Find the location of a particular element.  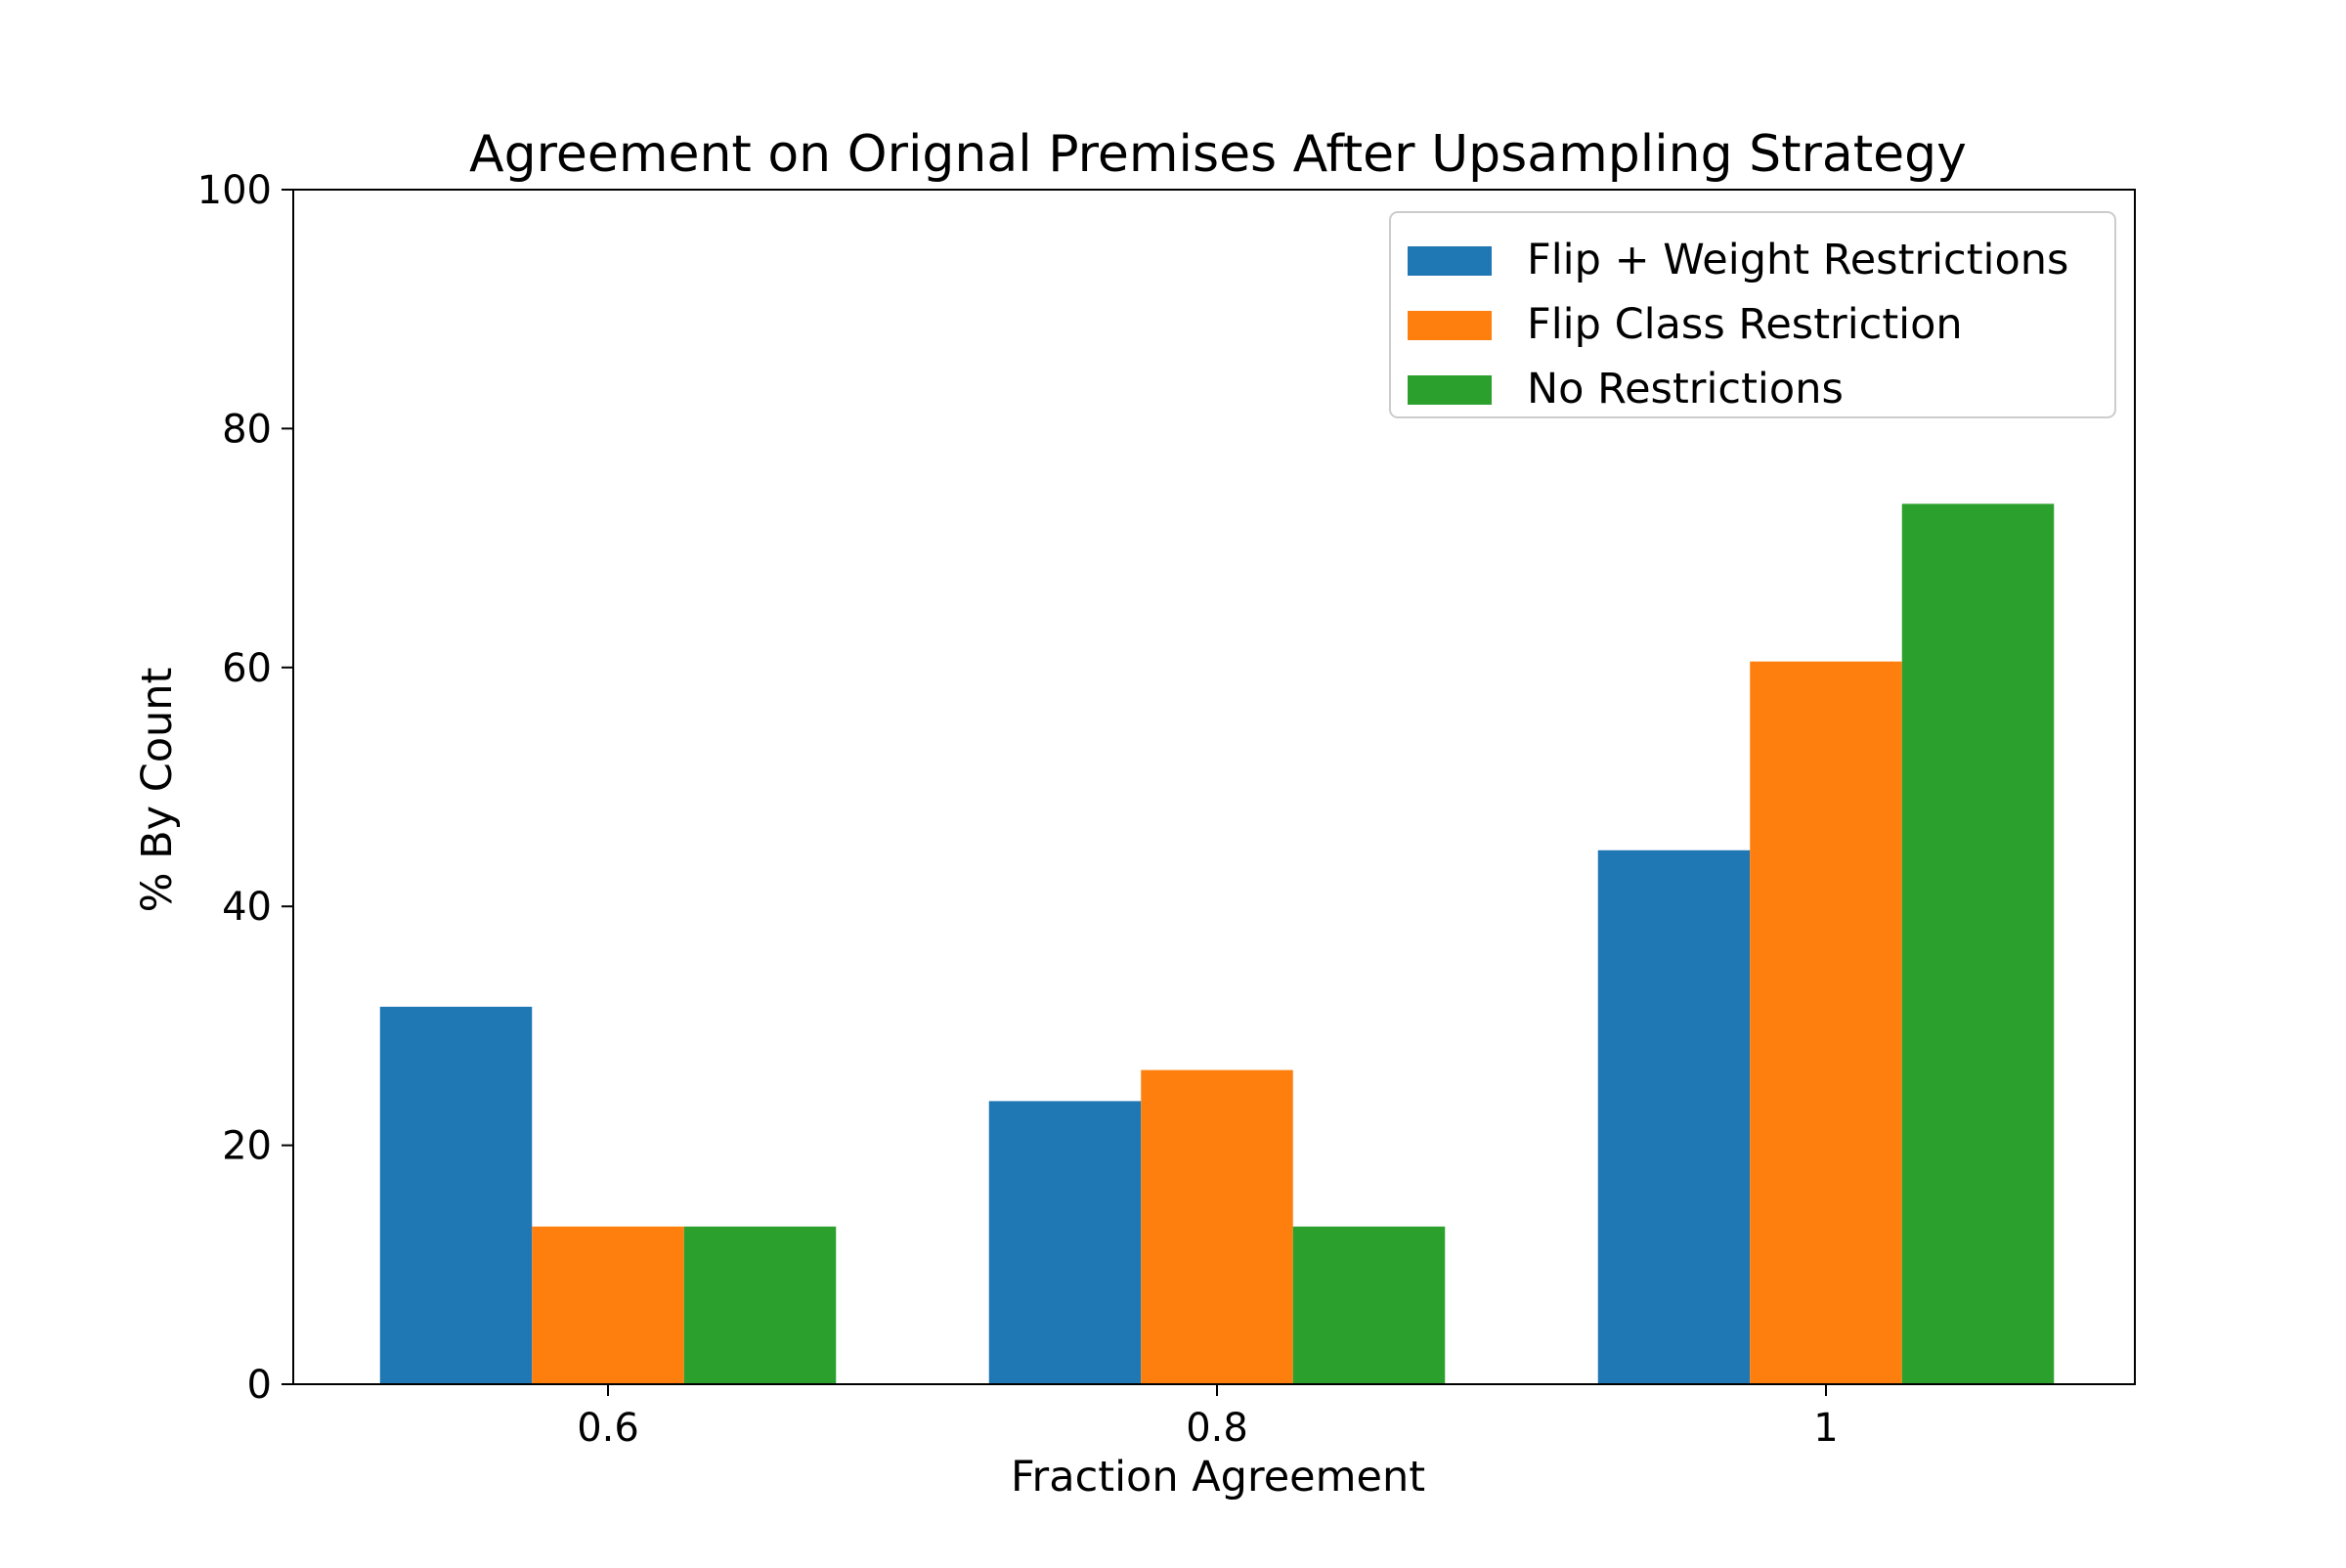

x-tick-label: 1 is located at coordinates (1826, 1428).